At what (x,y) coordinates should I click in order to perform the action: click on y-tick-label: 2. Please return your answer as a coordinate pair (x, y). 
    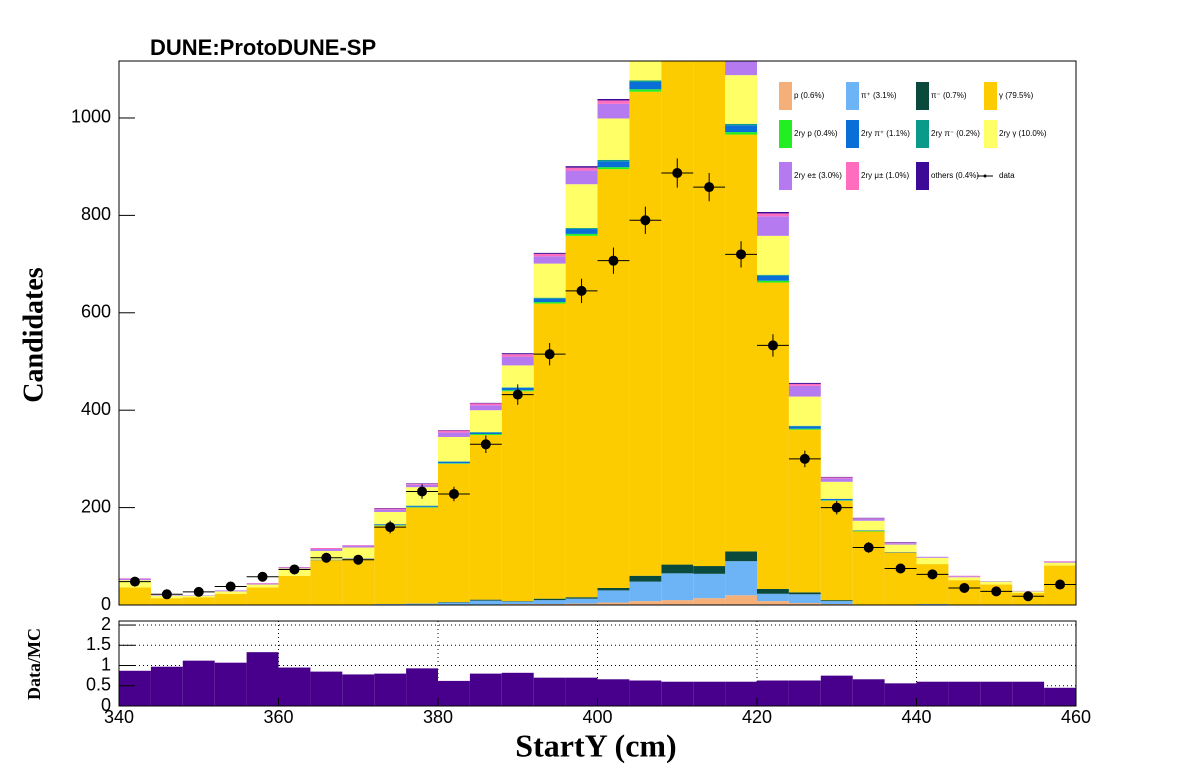
    Looking at the image, I should click on (106, 624).